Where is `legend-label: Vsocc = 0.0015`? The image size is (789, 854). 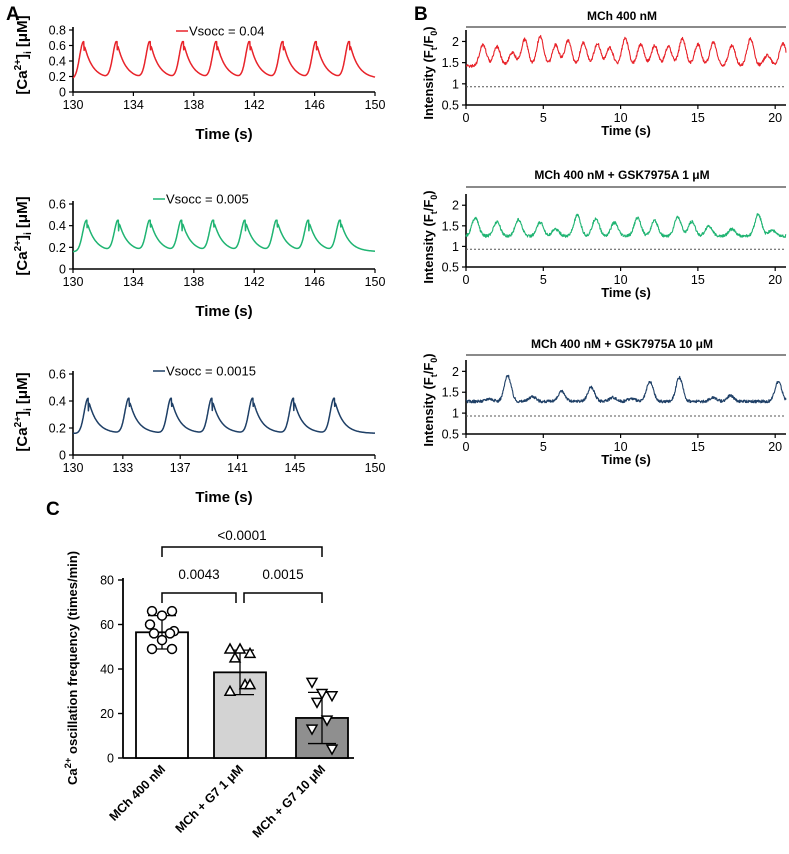
legend-label: Vsocc = 0.0015 is located at coordinates (211, 371).